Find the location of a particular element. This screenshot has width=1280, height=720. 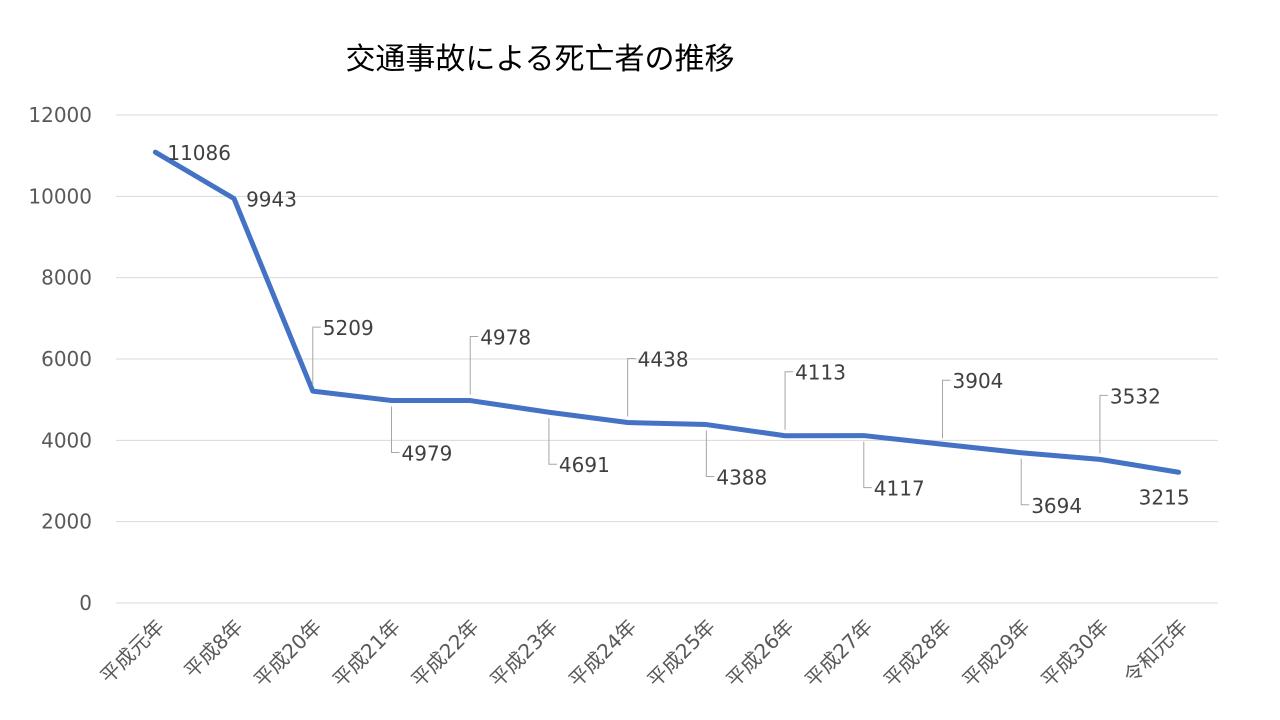

x-tick-label: 平成24年 is located at coordinates (602, 653).